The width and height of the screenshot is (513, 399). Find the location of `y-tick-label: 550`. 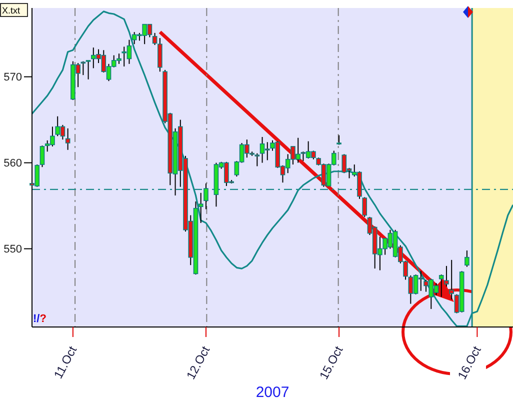

y-tick-label: 550 is located at coordinates (13, 250).